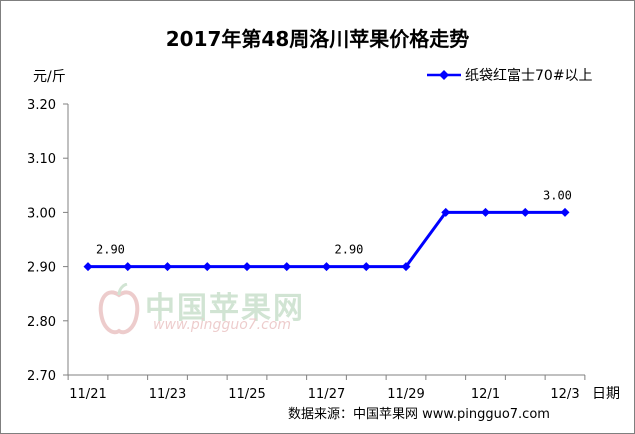 The width and height of the screenshot is (635, 434). I want to click on x-tick-label: 11/25, so click(246, 394).